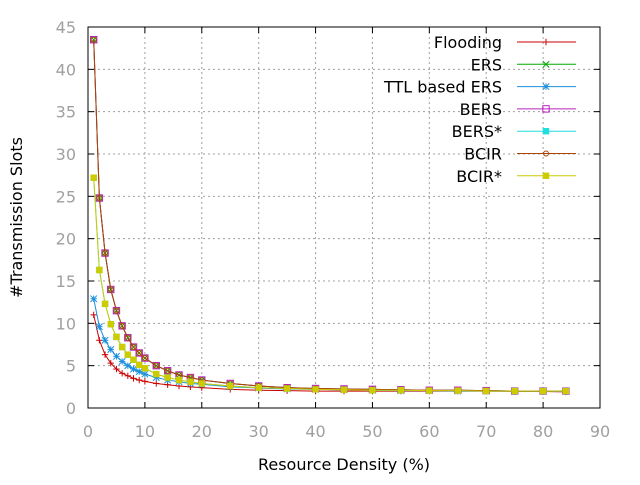  Describe the element at coordinates (486, 431) in the screenshot. I see `x-tick-label: 70` at that location.